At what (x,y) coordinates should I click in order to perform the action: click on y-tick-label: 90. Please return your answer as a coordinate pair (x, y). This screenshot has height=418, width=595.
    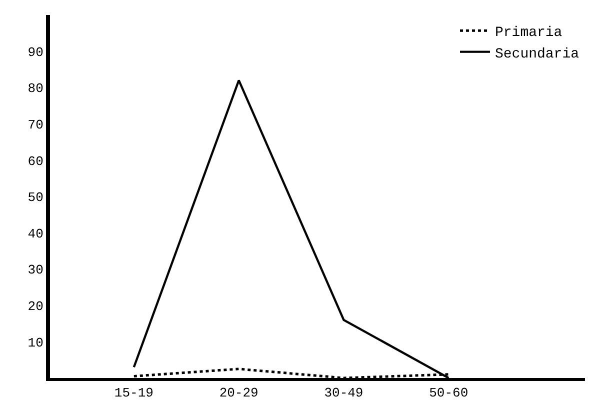
    Looking at the image, I should click on (36, 52).